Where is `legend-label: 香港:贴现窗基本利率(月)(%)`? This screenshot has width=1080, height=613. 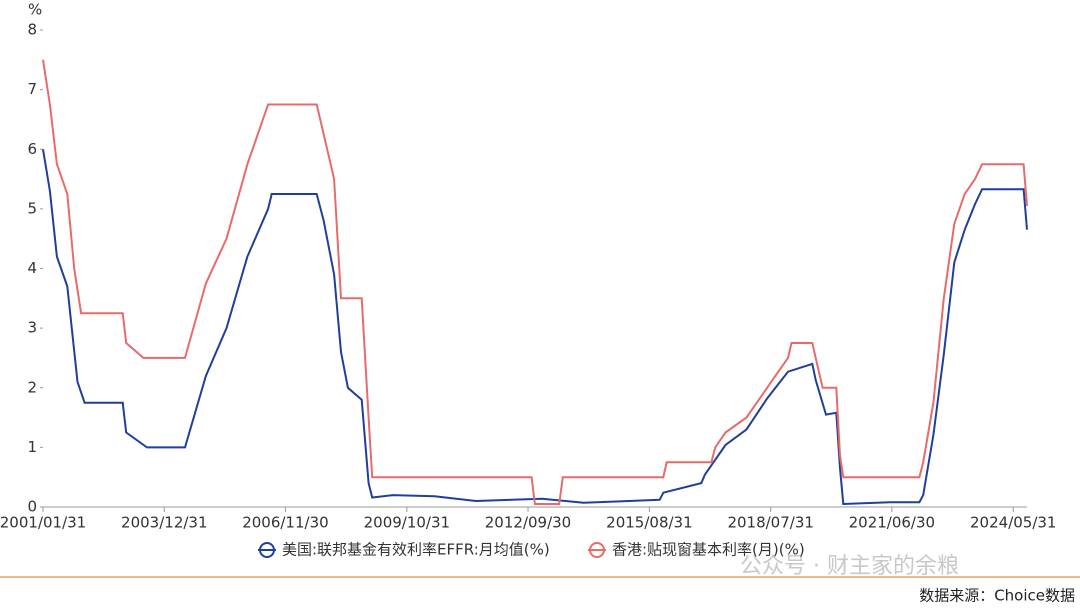
legend-label: 香港:贴现窗基本利率(月)(%) is located at coordinates (708, 550).